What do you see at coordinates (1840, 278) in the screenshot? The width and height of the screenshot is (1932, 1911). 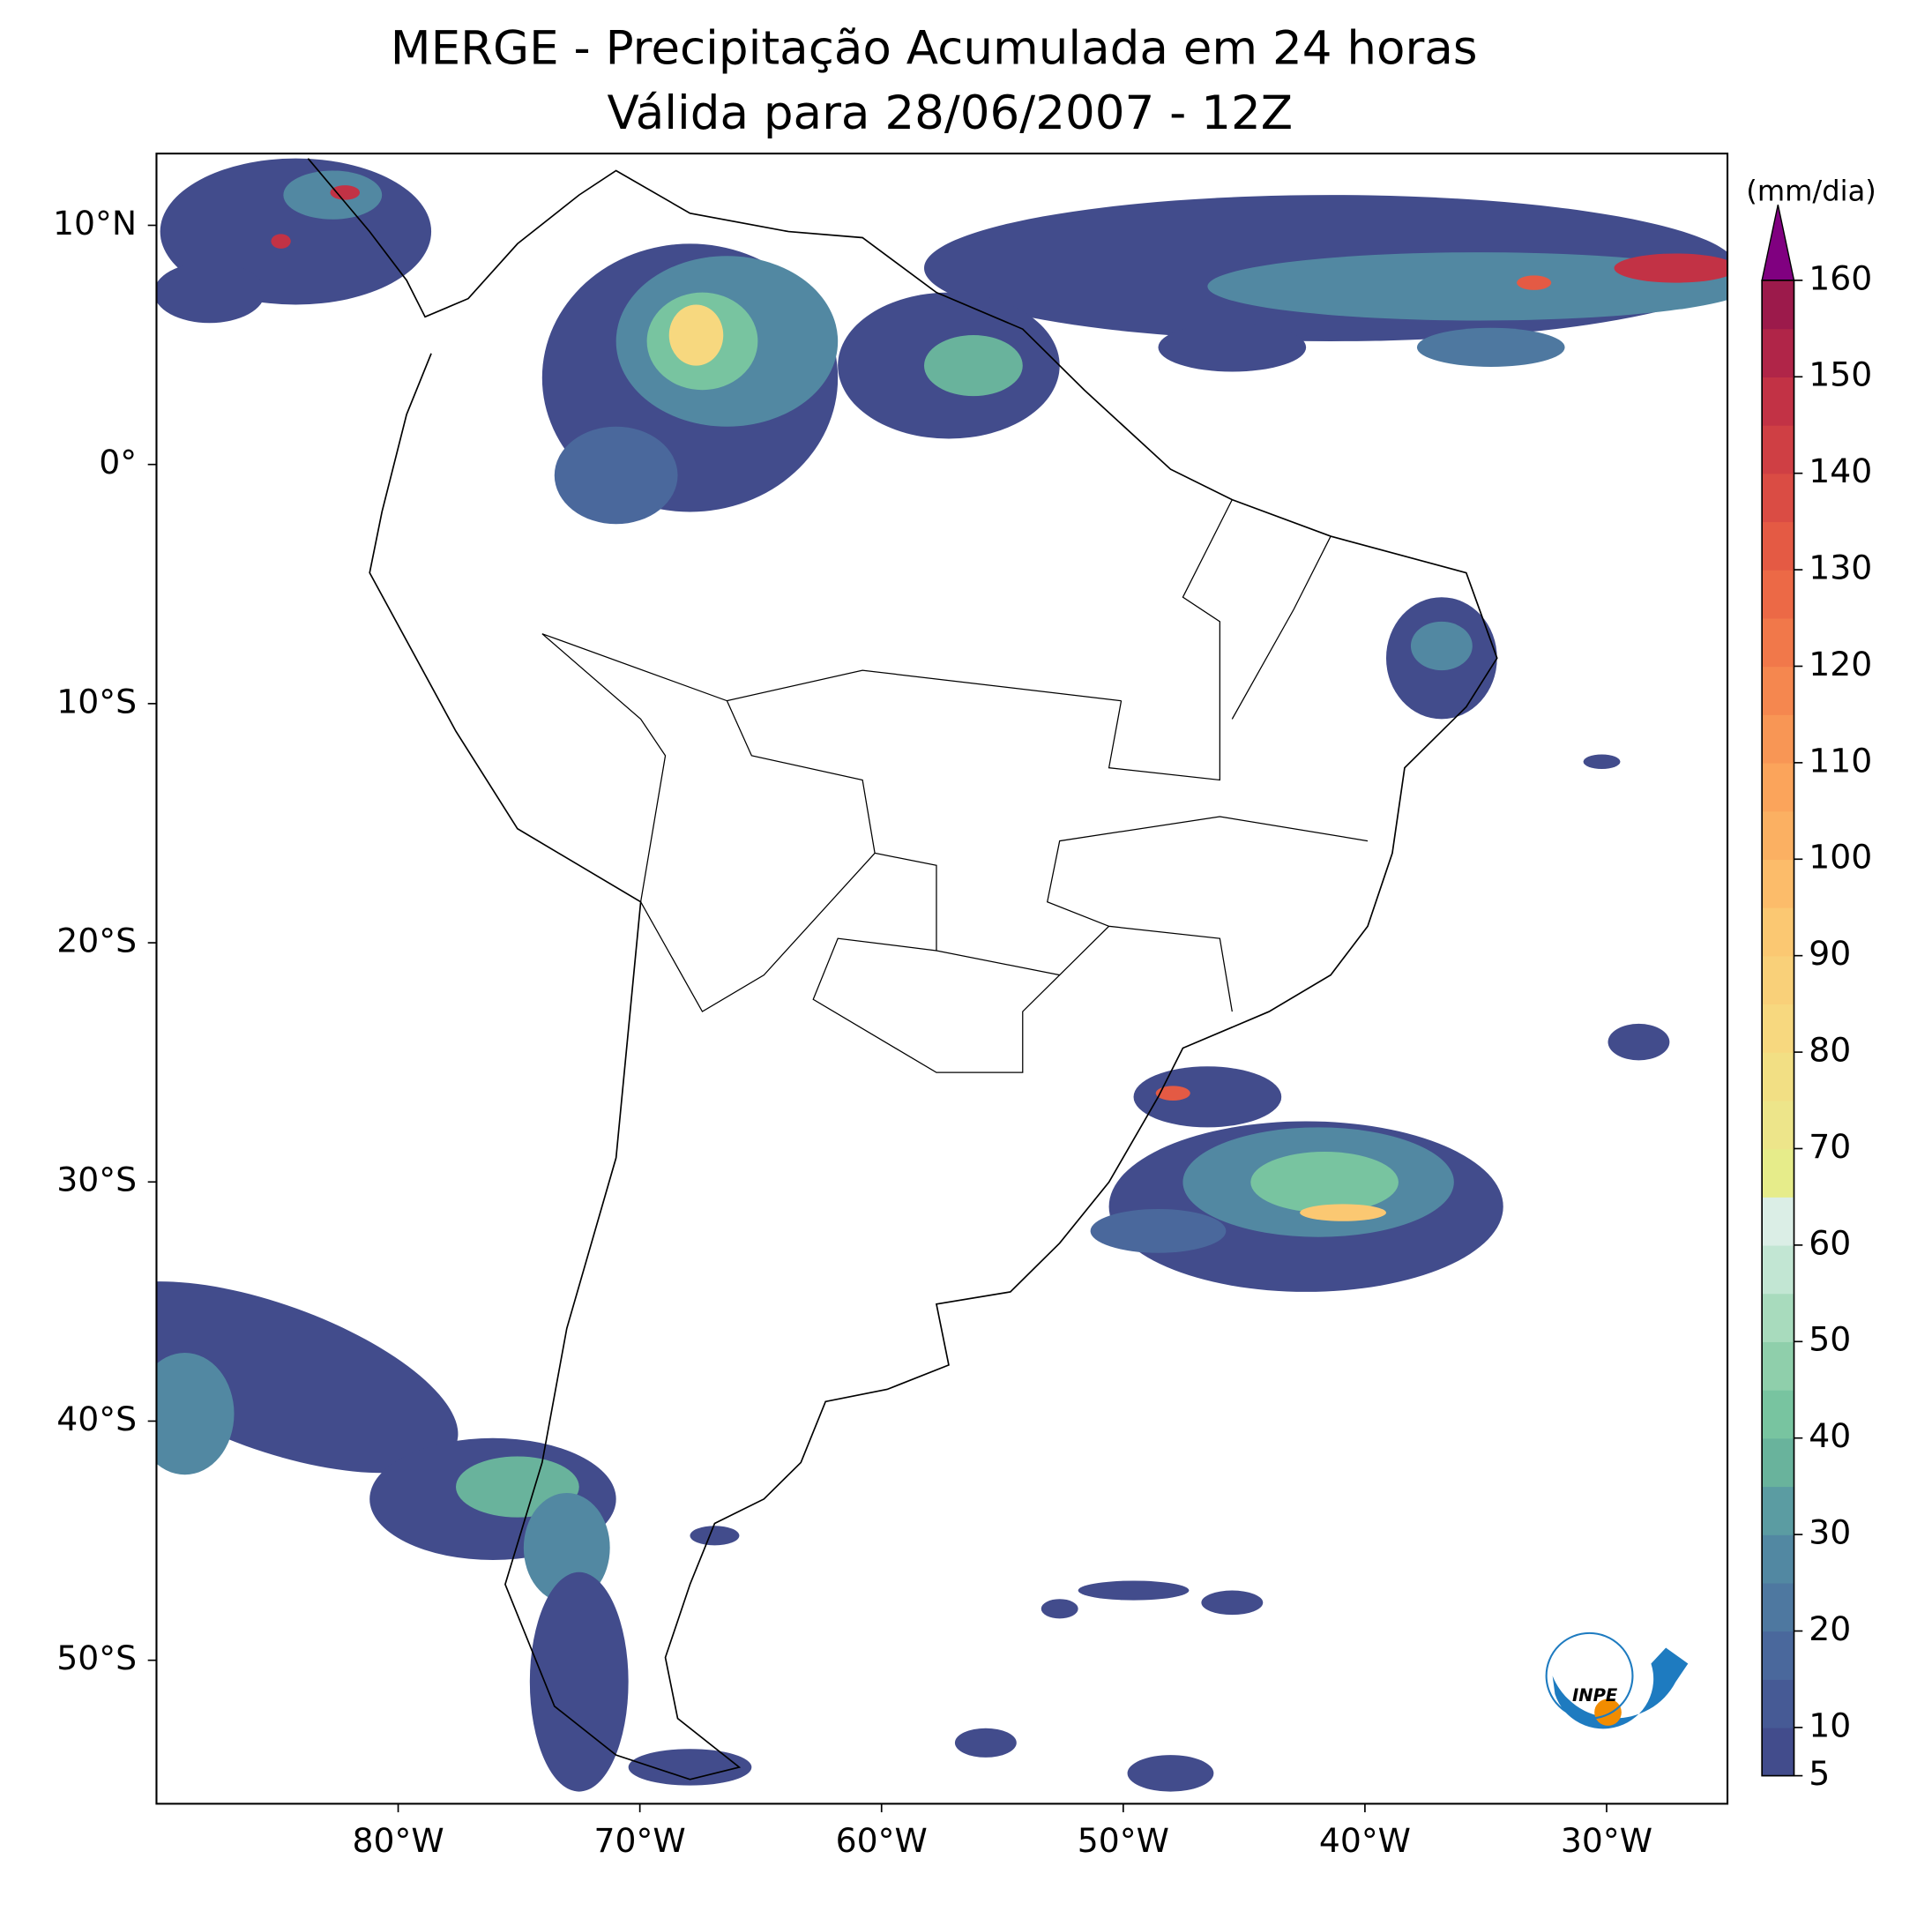 I see `colorbar-tick-label: 160` at bounding box center [1840, 278].